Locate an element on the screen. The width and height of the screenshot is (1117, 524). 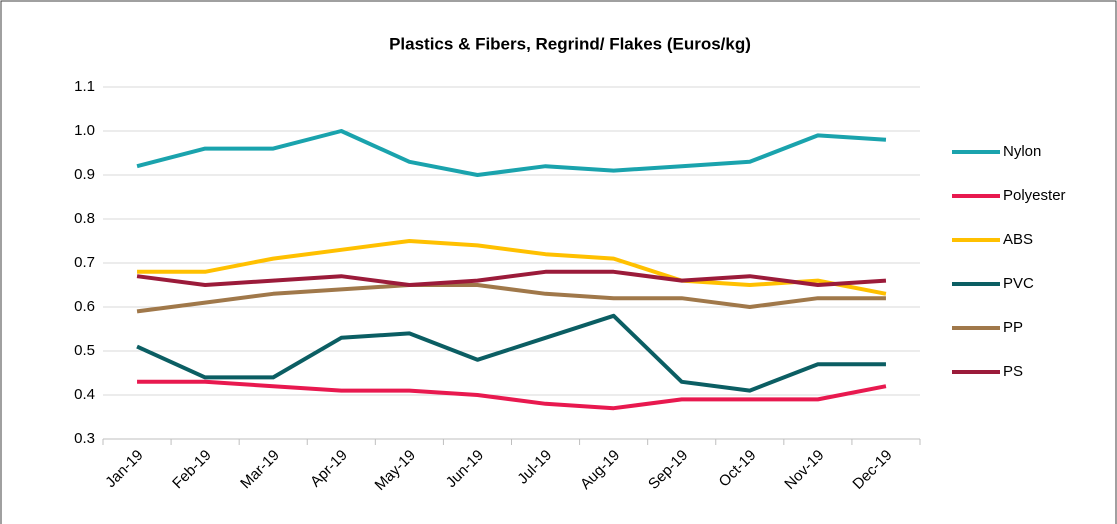
y-tick-label: 0.4 is located at coordinates (84, 394).